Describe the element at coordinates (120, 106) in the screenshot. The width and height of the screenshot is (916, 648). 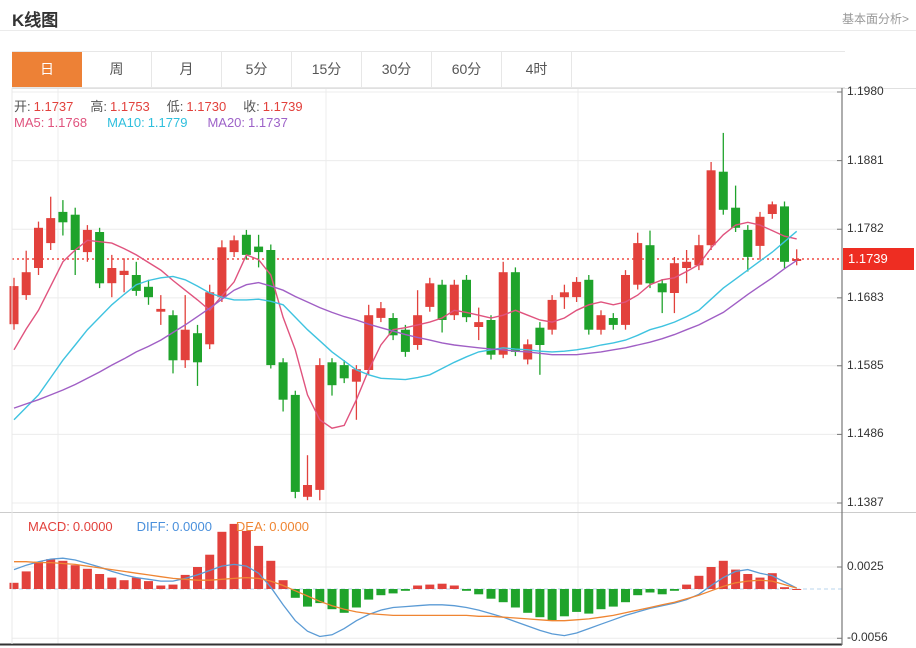
I see `legend-item: 高: 1.1753` at that location.